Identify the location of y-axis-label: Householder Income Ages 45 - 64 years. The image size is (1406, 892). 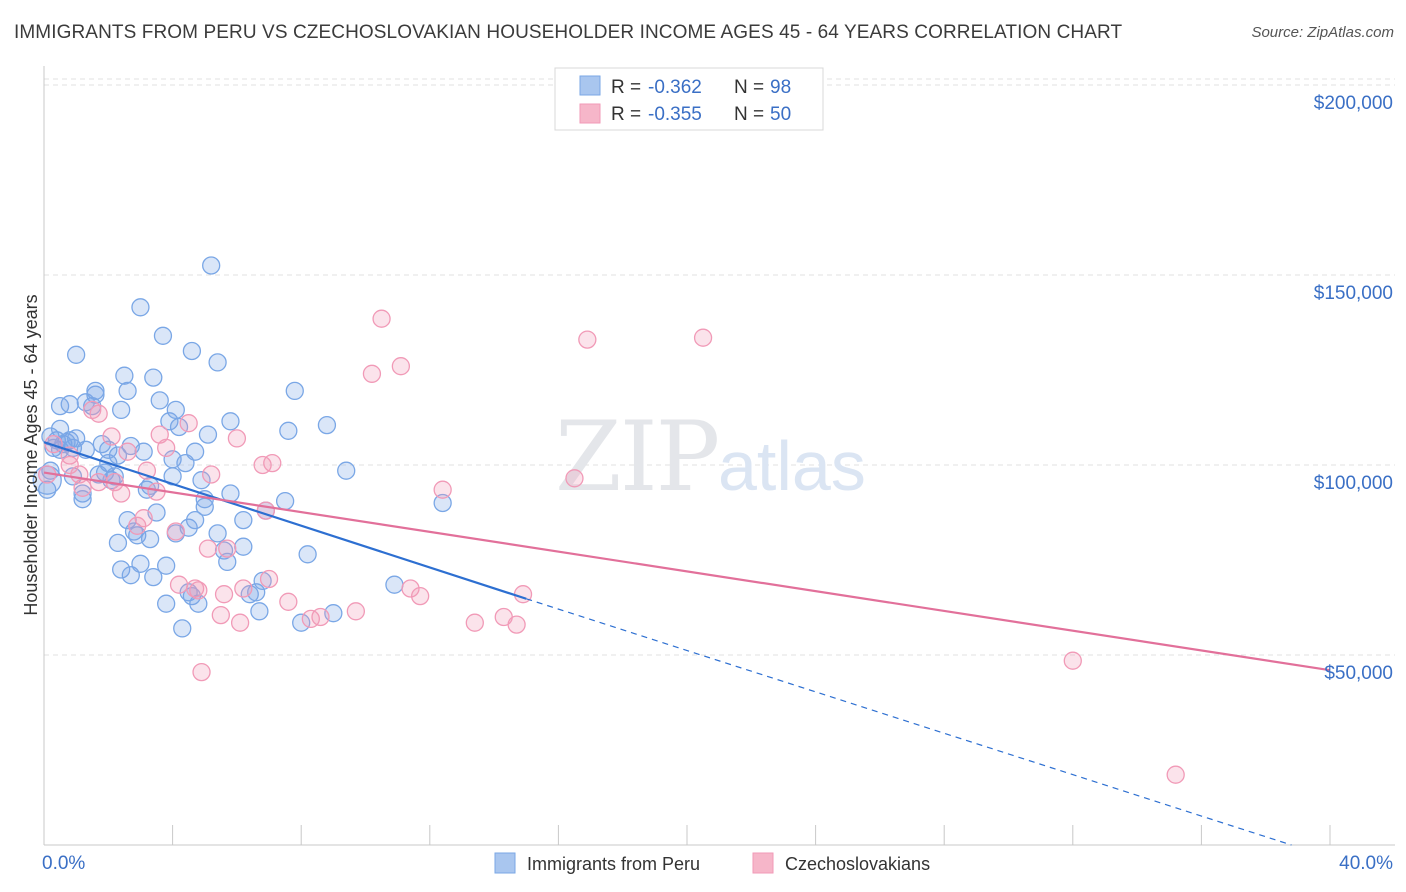
(31, 454).